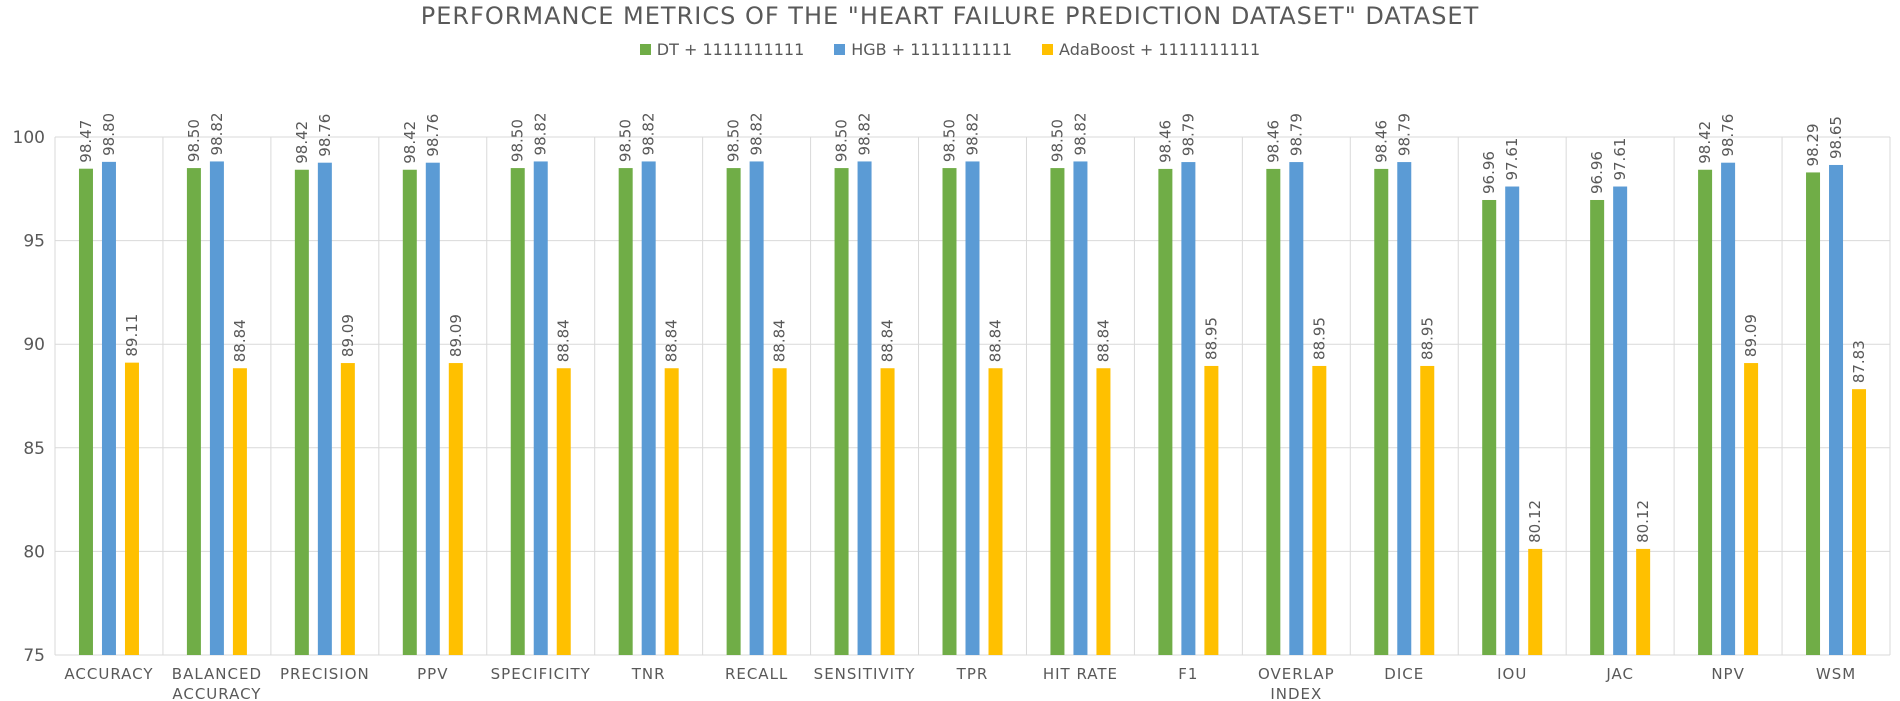 The image size is (1900, 701). Describe the element at coordinates (541, 674) in the screenshot. I see `x-tick-label: SPECIFICITY` at that location.